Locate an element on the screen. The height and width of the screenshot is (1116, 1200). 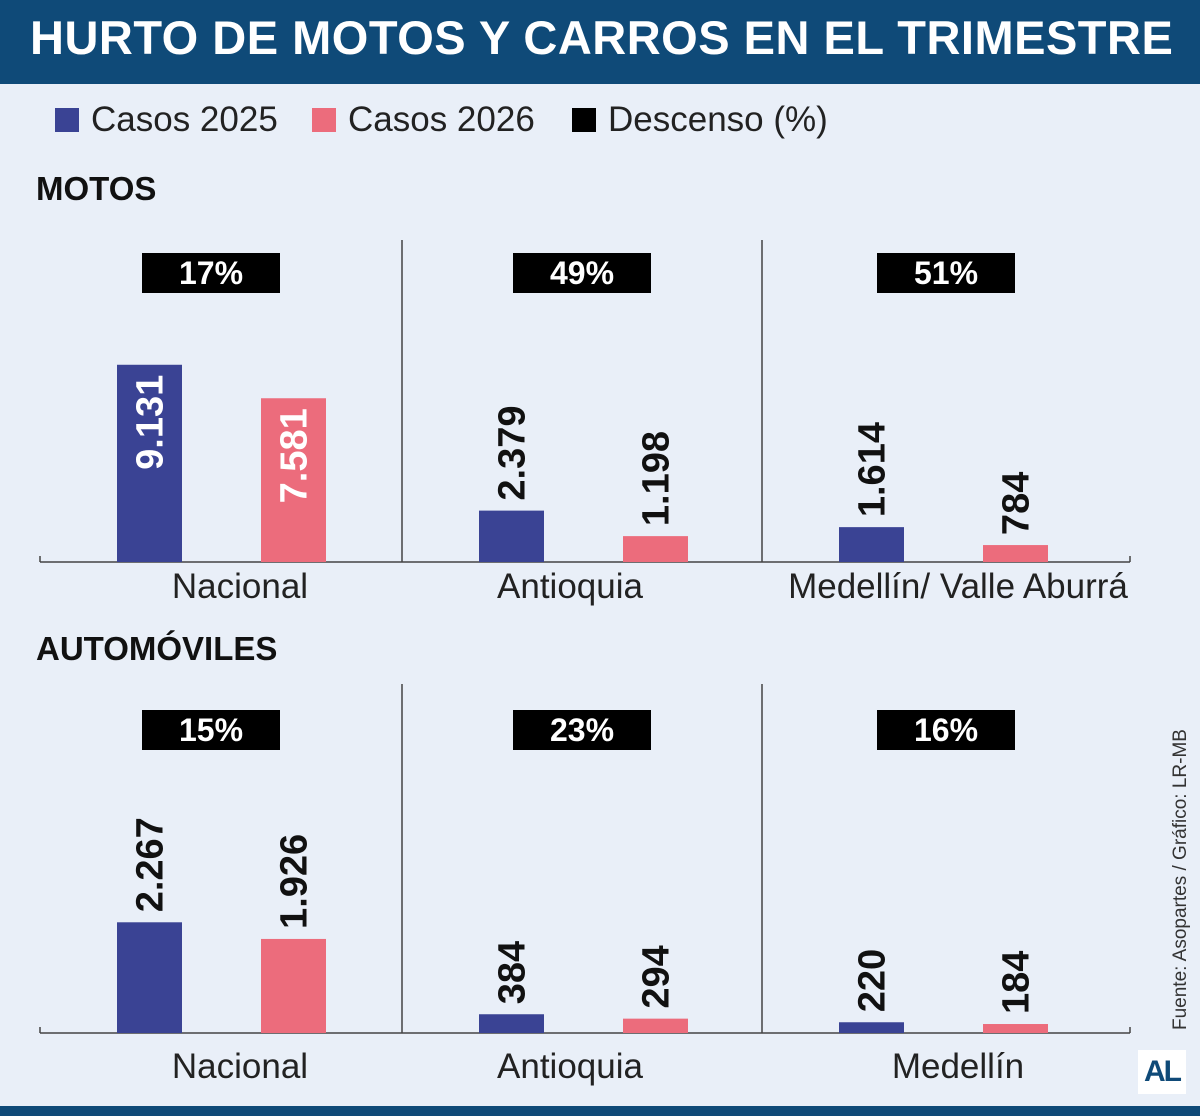
section-title-automoviles: AUTOMÓVILES is located at coordinates (157, 648).